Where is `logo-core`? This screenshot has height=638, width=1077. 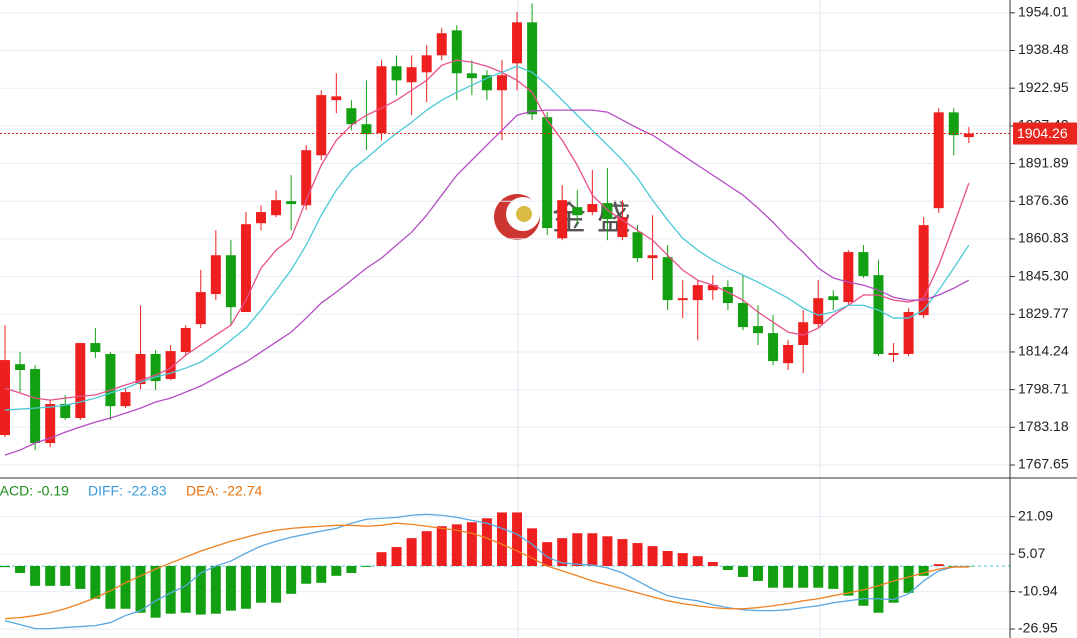
logo-core is located at coordinates (524, 214).